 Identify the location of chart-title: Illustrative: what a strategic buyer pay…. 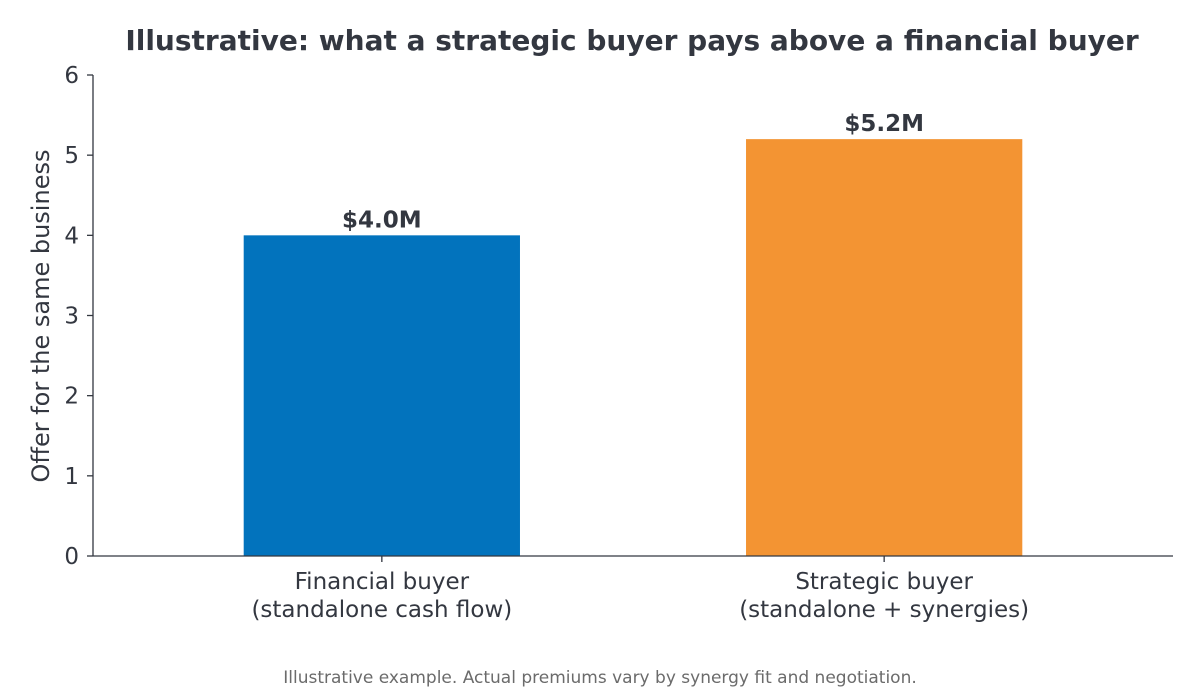
(632, 40).